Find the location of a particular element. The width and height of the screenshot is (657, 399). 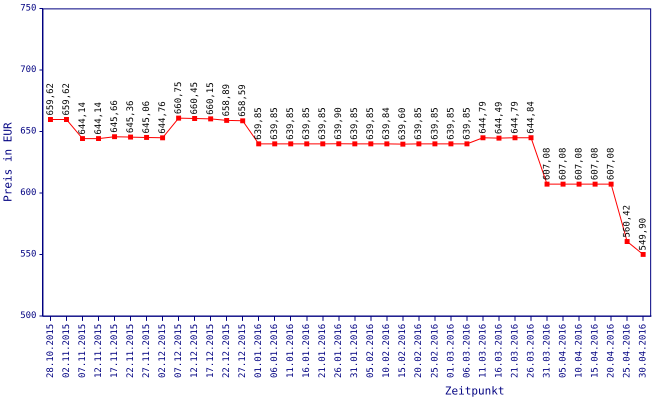

x-tick-label: 22.11.2015 is located at coordinates (131, 351).